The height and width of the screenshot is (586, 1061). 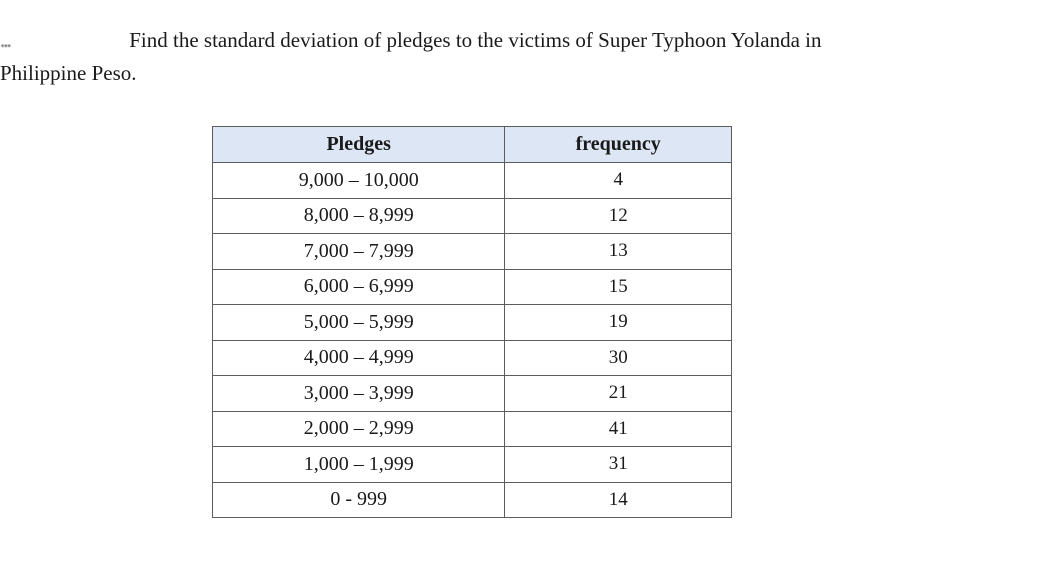 What do you see at coordinates (358, 251) in the screenshot?
I see `pledges-cell: 7,000 – 7,999` at bounding box center [358, 251].